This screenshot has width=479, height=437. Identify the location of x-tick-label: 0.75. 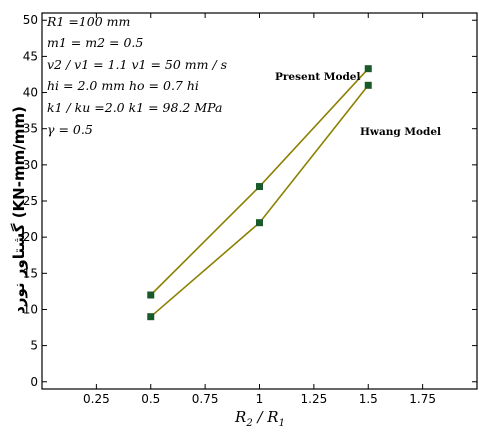
(205, 399).